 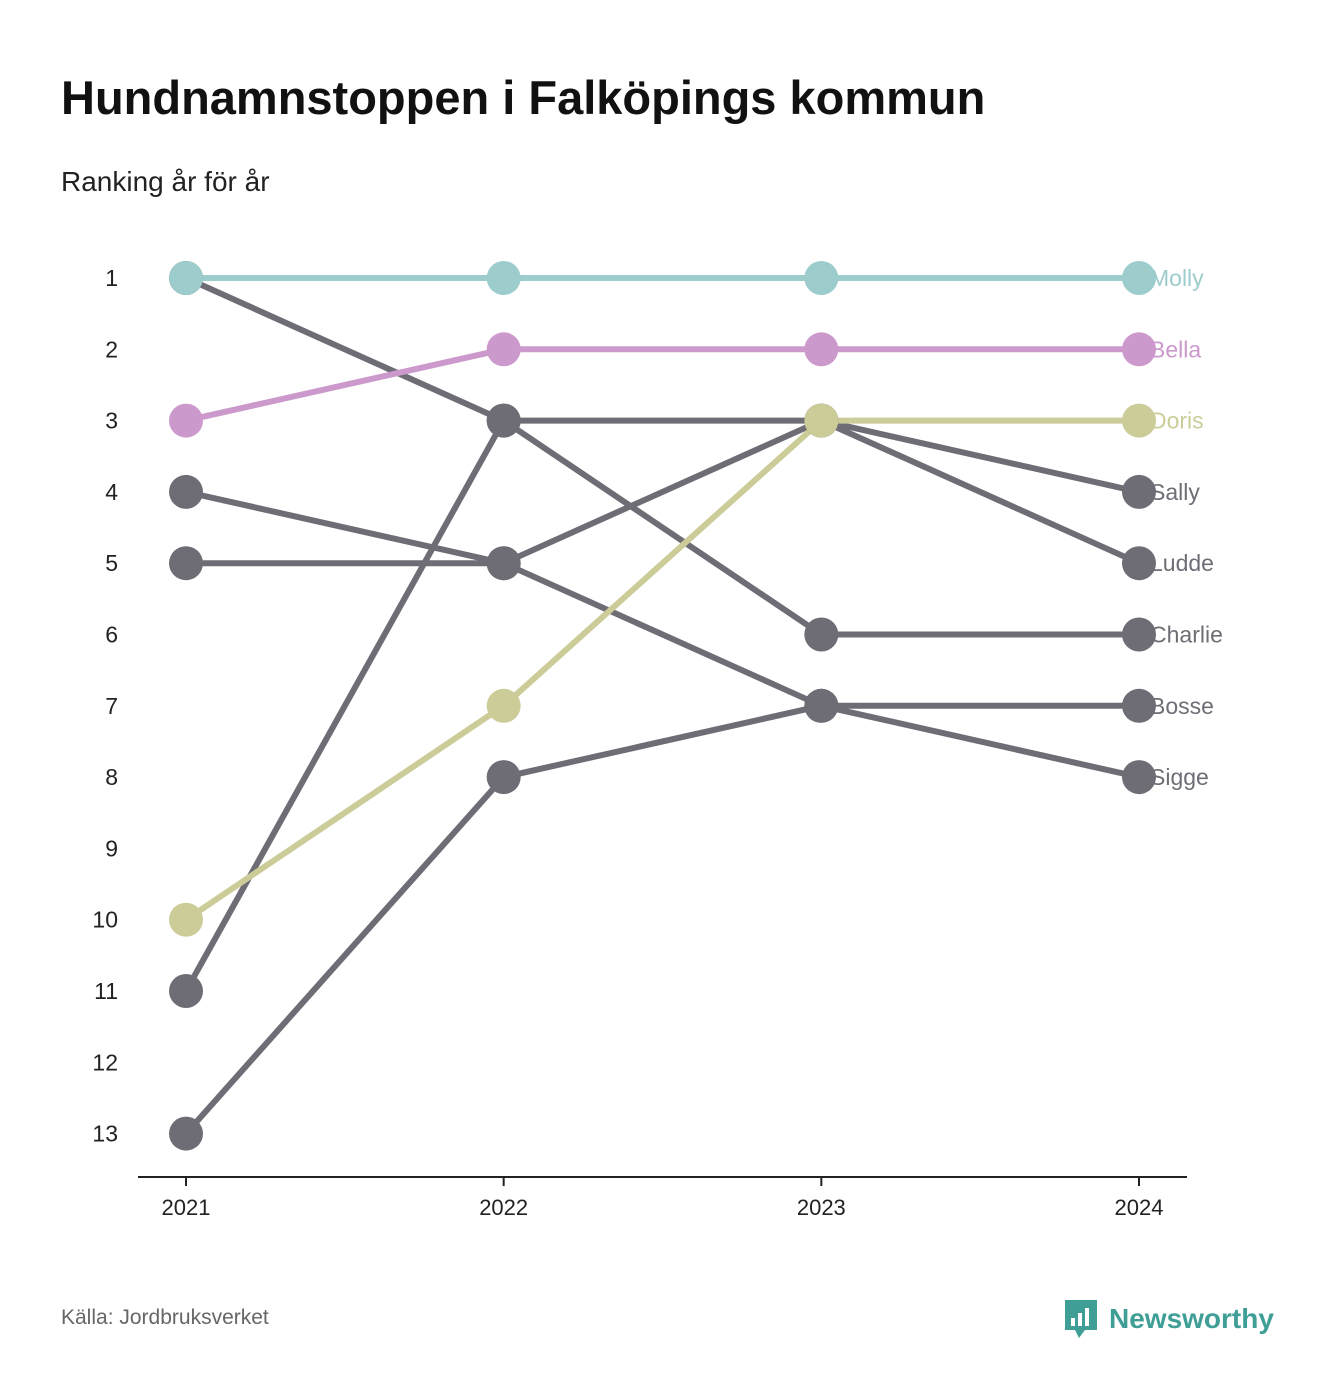 What do you see at coordinates (1175, 492) in the screenshot?
I see `series-label-sally: Sally` at bounding box center [1175, 492].